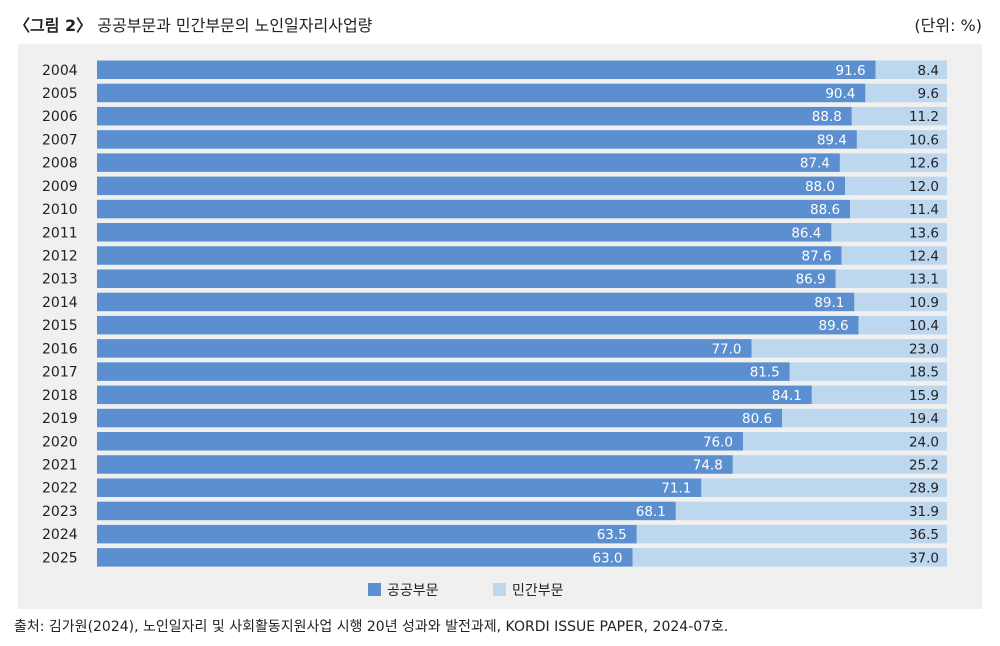 The image size is (1000, 646). Describe the element at coordinates (851, 71) in the screenshot. I see `value-label-public: 91.6` at that location.